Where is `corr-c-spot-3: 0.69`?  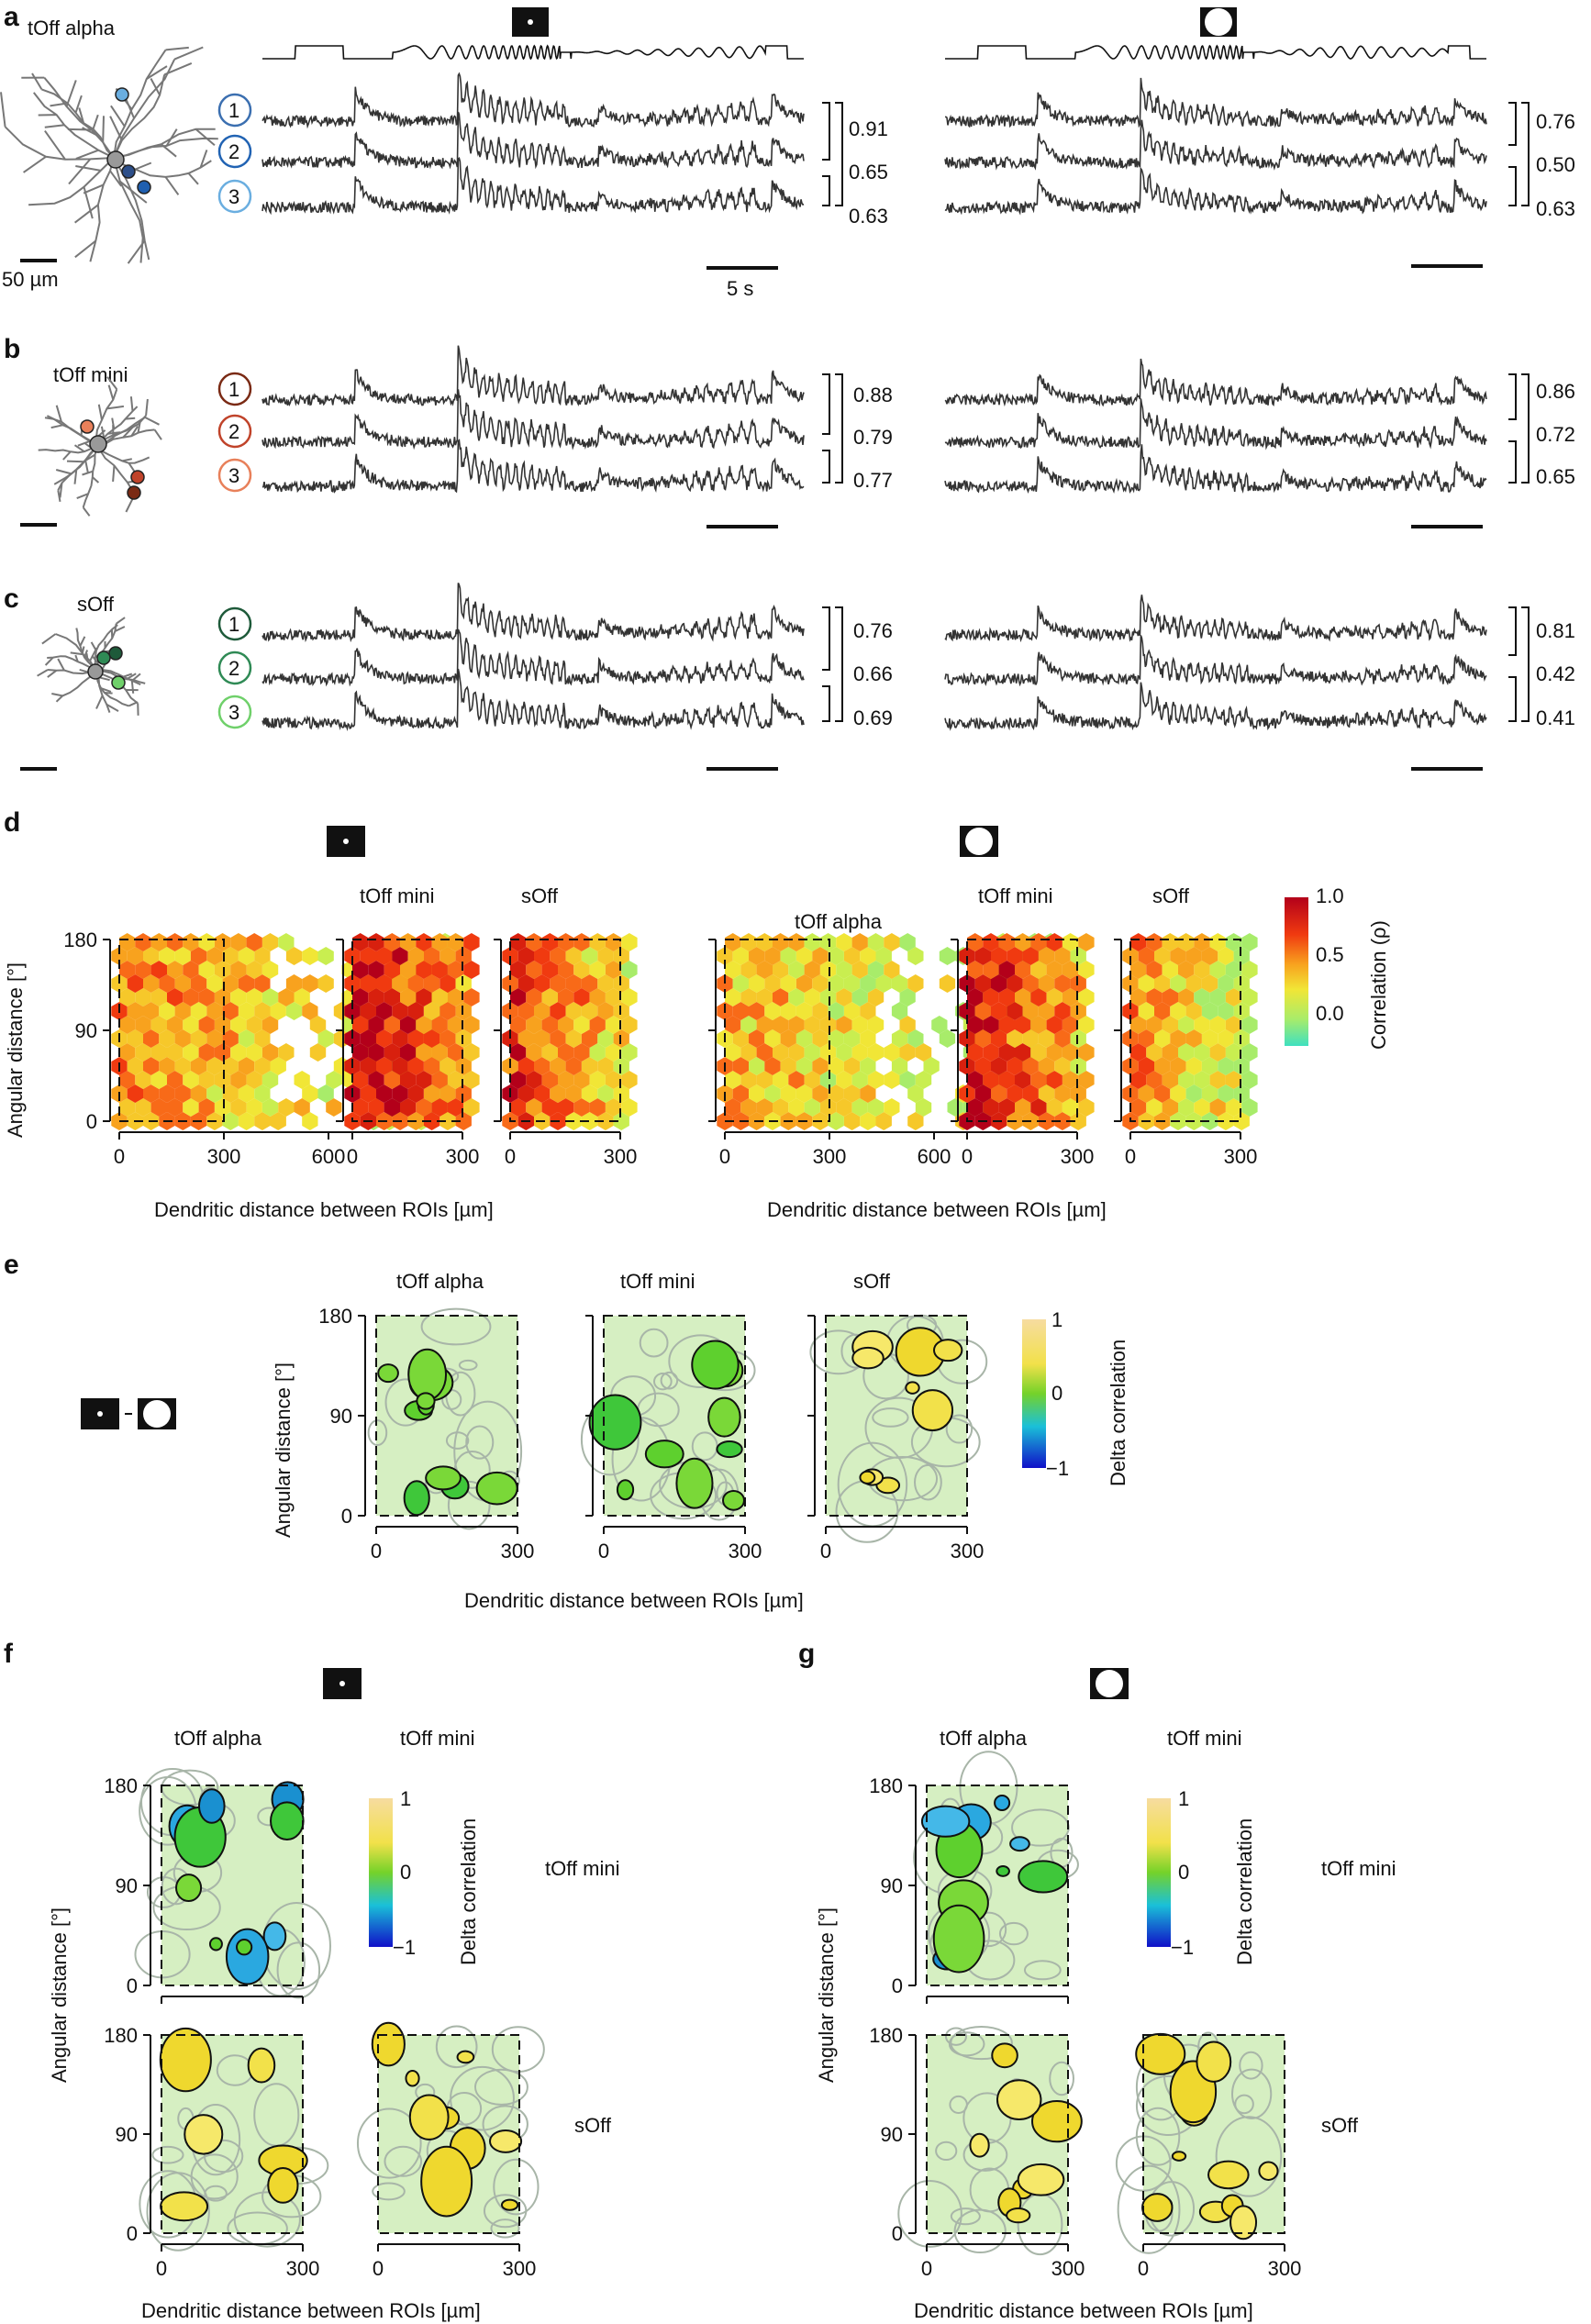 corr-c-spot-3: 0.69 is located at coordinates (873, 718).